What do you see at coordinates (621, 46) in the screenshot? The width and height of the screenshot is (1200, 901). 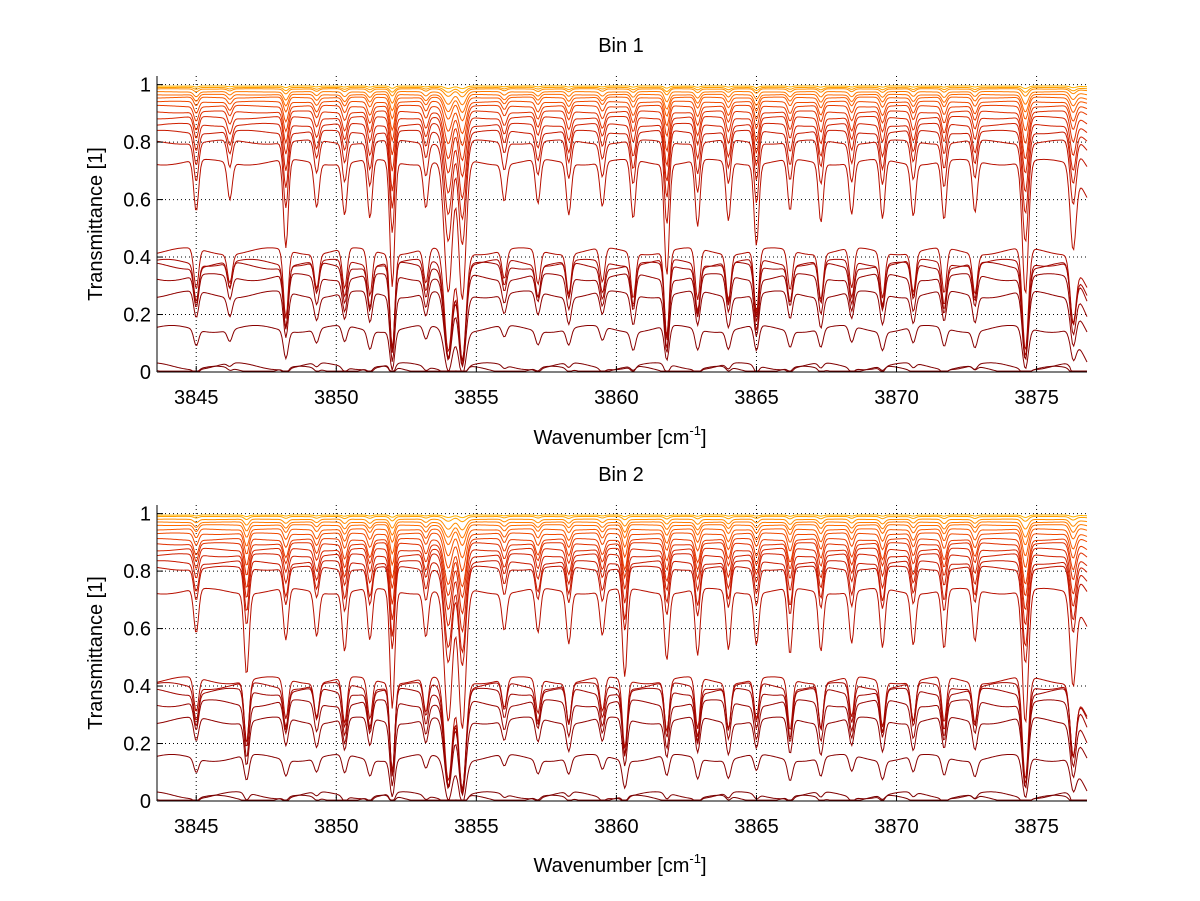 I see `chart-title: Bin 1` at bounding box center [621, 46].